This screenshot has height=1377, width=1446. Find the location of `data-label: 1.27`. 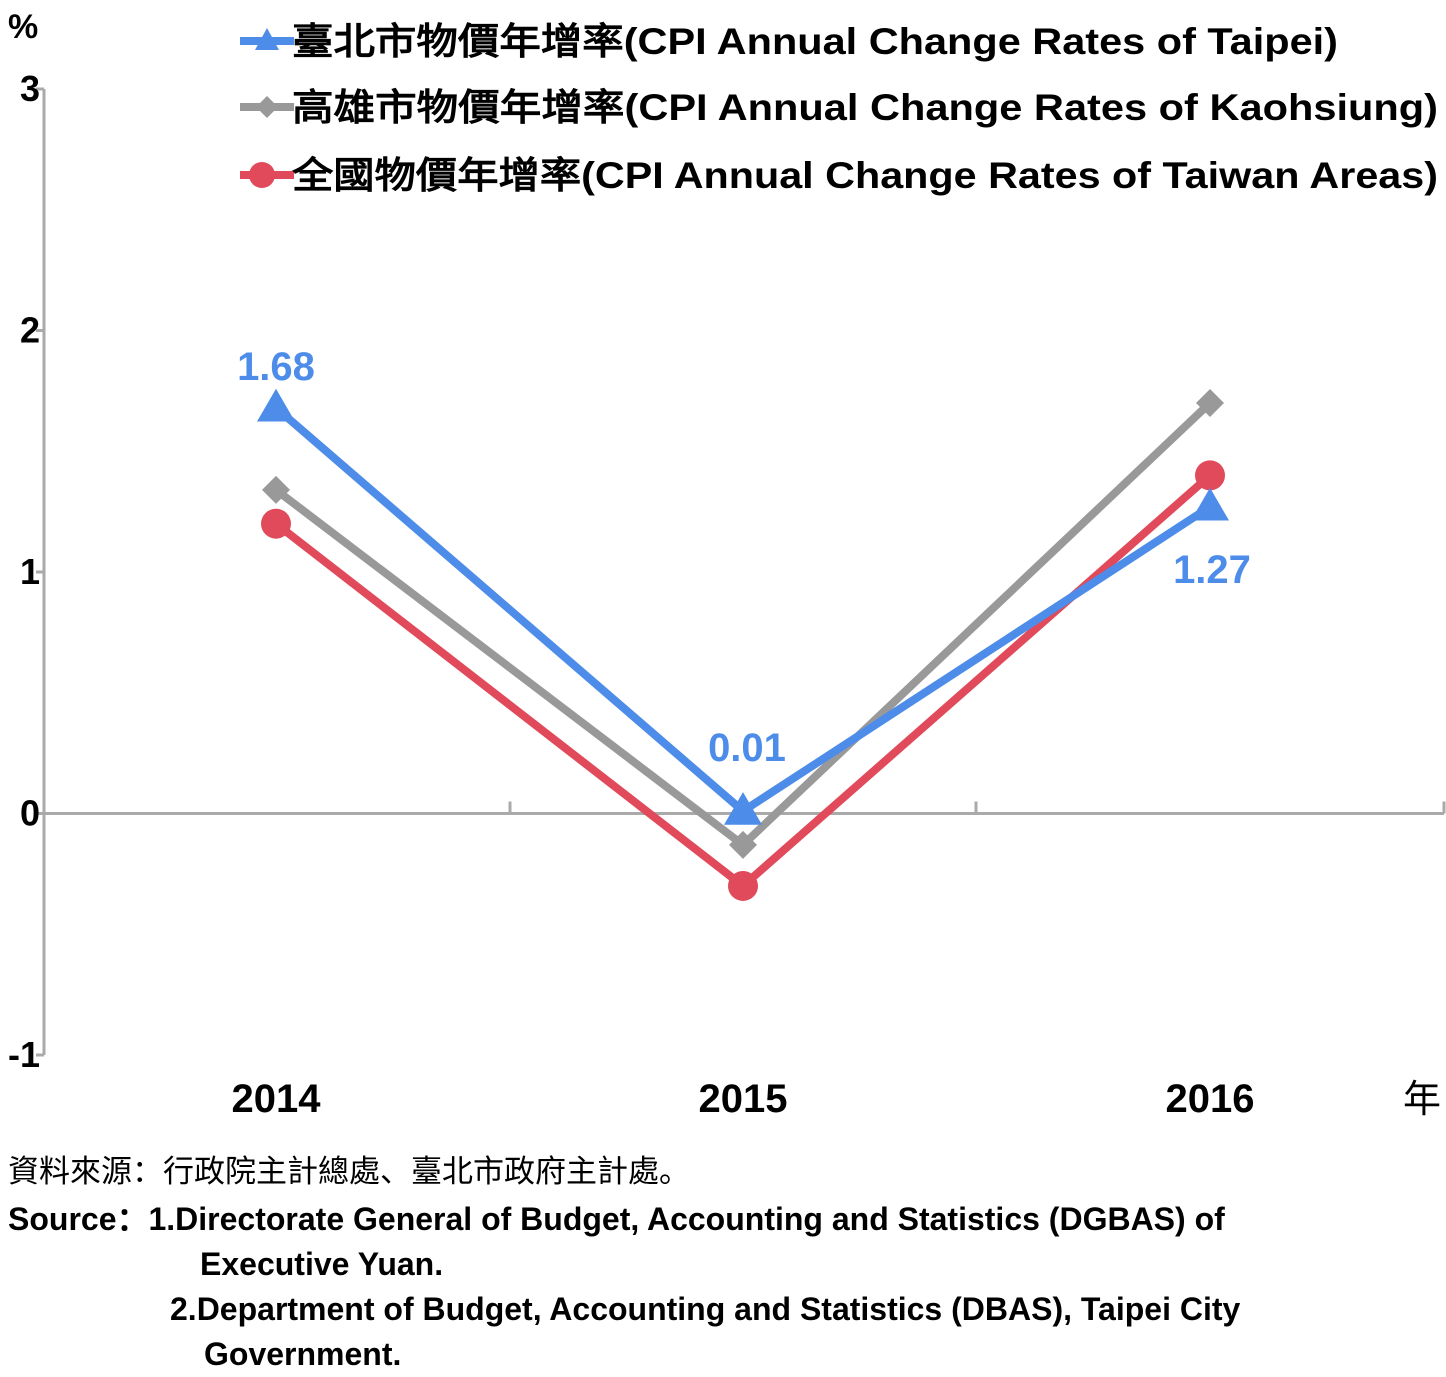

data-label: 1.27 is located at coordinates (1212, 570).